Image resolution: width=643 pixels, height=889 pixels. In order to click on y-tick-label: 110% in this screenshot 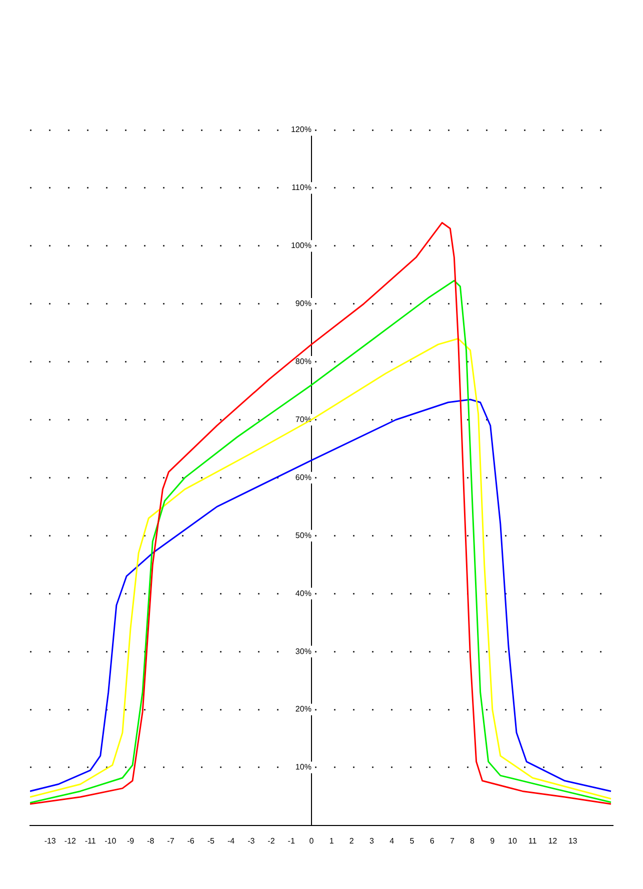, I will do `click(302, 187)`.